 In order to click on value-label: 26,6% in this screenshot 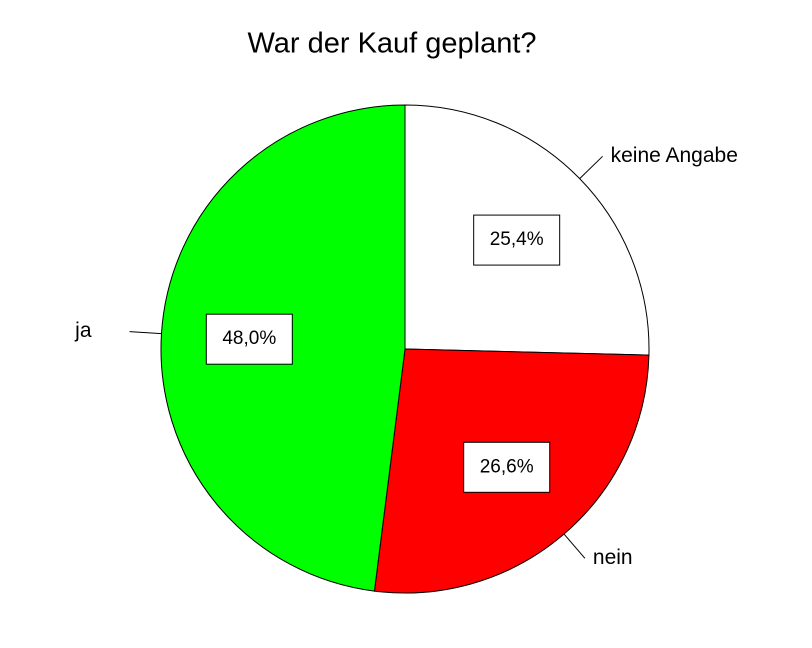, I will do `click(507, 466)`.